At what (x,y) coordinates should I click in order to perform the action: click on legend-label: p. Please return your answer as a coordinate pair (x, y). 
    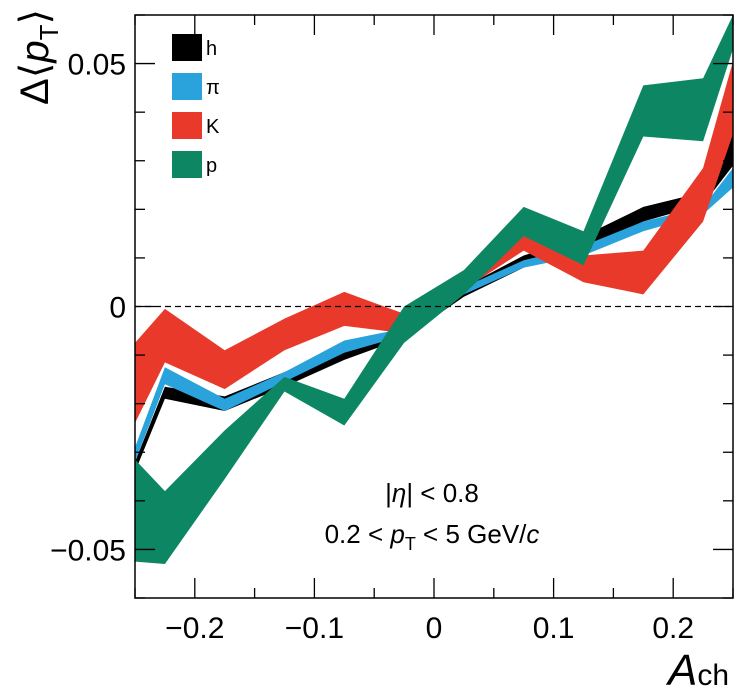
    Looking at the image, I should click on (211, 166).